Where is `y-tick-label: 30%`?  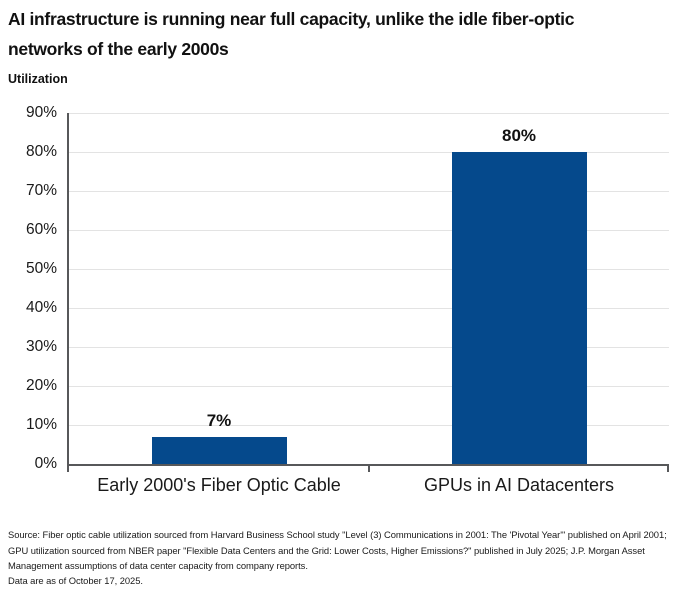
y-tick-label: 30% is located at coordinates (41, 346).